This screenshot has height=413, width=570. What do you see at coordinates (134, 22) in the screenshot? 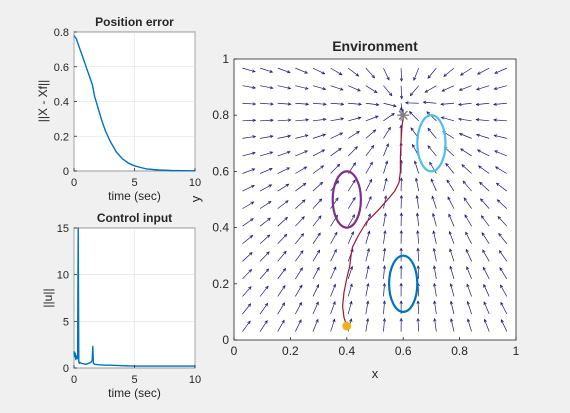
I see `position-error-title: Position error` at bounding box center [134, 22].